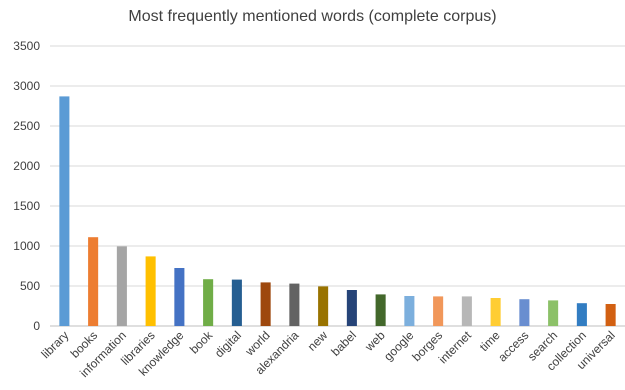  What do you see at coordinates (30, 286) in the screenshot?
I see `y-tick-label: 500` at bounding box center [30, 286].